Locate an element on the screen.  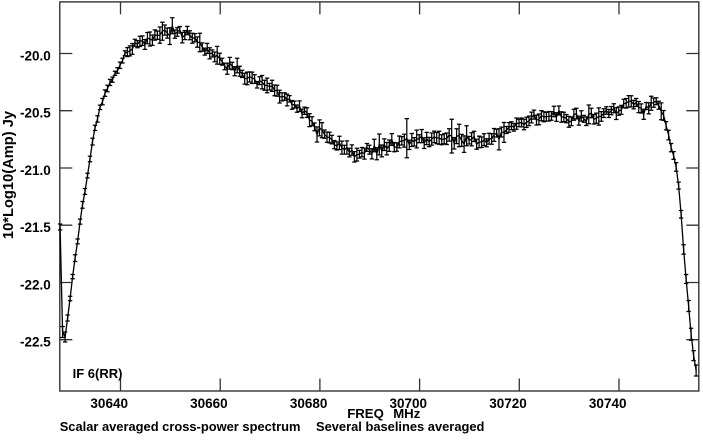
svg-text: 30740 is located at coordinates (608, 403).